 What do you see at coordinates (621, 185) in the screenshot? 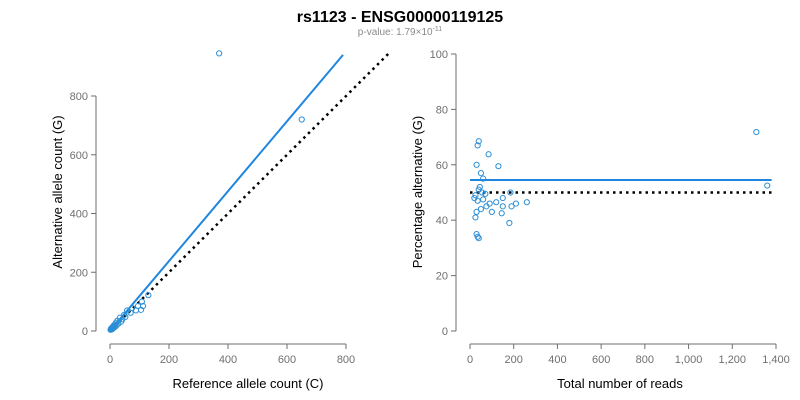
I see `right-plot-area` at bounding box center [621, 185].